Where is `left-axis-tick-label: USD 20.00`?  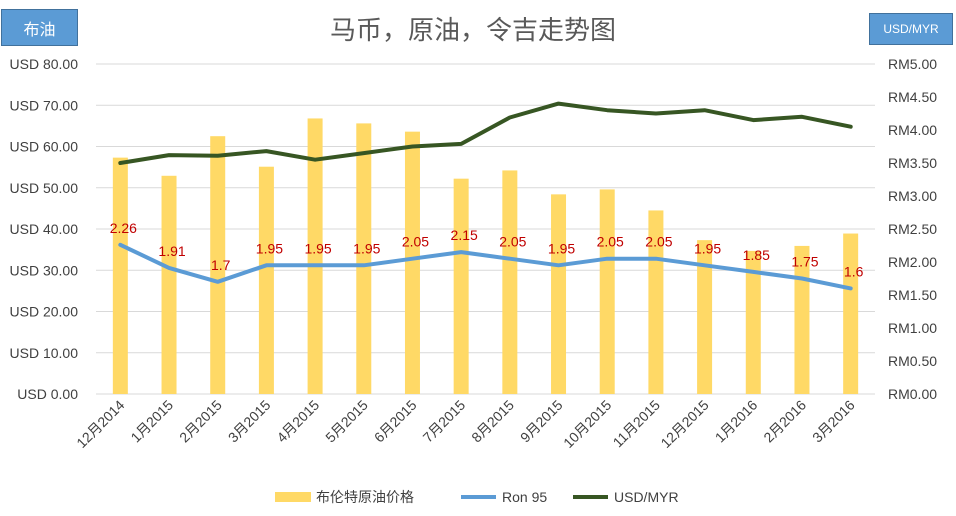
left-axis-tick-label: USD 20.00 is located at coordinates (44, 312).